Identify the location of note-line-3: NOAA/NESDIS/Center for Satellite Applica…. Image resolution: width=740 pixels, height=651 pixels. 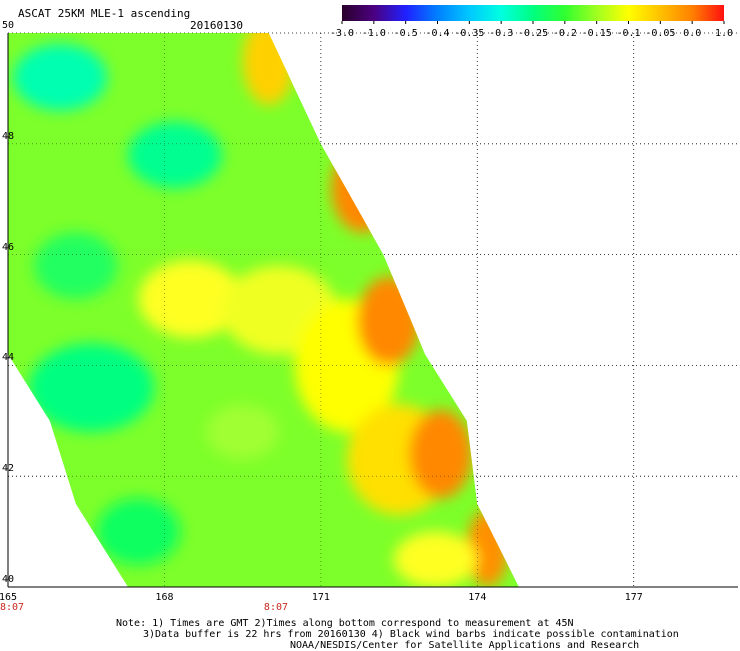
(465, 645).